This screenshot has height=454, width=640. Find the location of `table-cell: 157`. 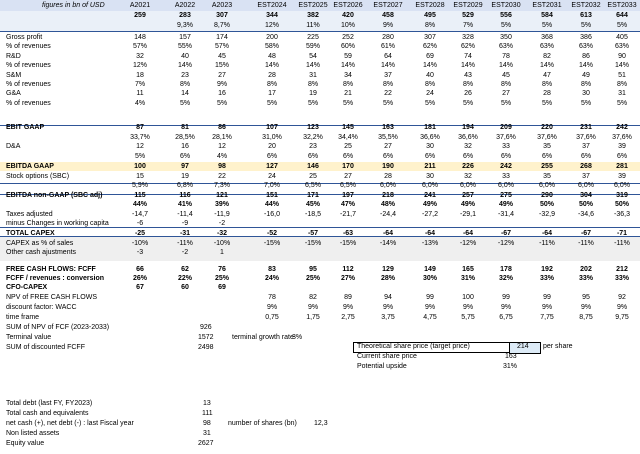

table-cell: 157 is located at coordinates (185, 37).